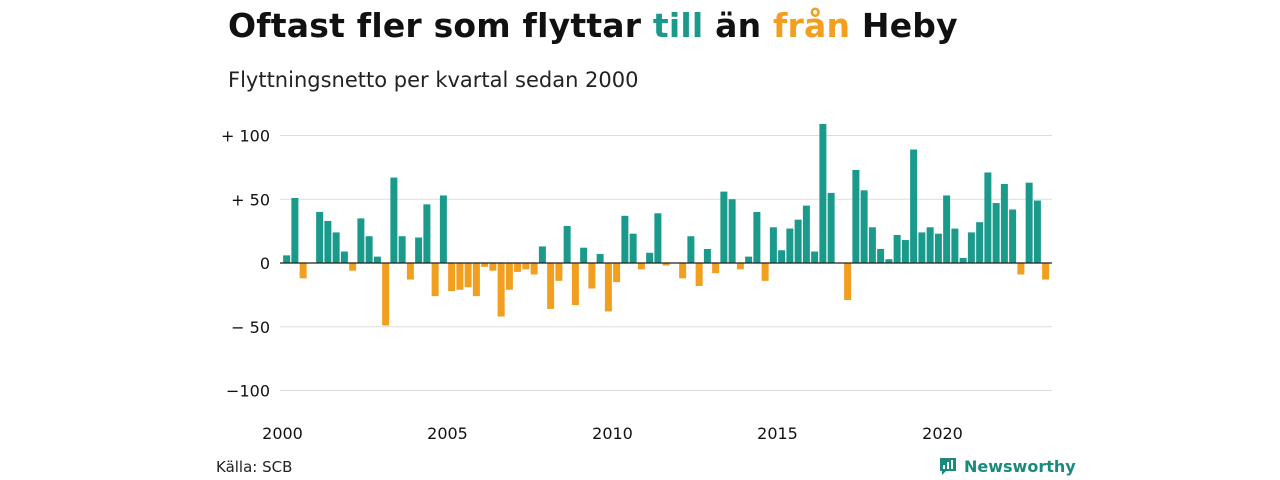 The width and height of the screenshot is (1280, 480). What do you see at coordinates (250, 327) in the screenshot?
I see `y-tick-label: − 50` at bounding box center [250, 327].